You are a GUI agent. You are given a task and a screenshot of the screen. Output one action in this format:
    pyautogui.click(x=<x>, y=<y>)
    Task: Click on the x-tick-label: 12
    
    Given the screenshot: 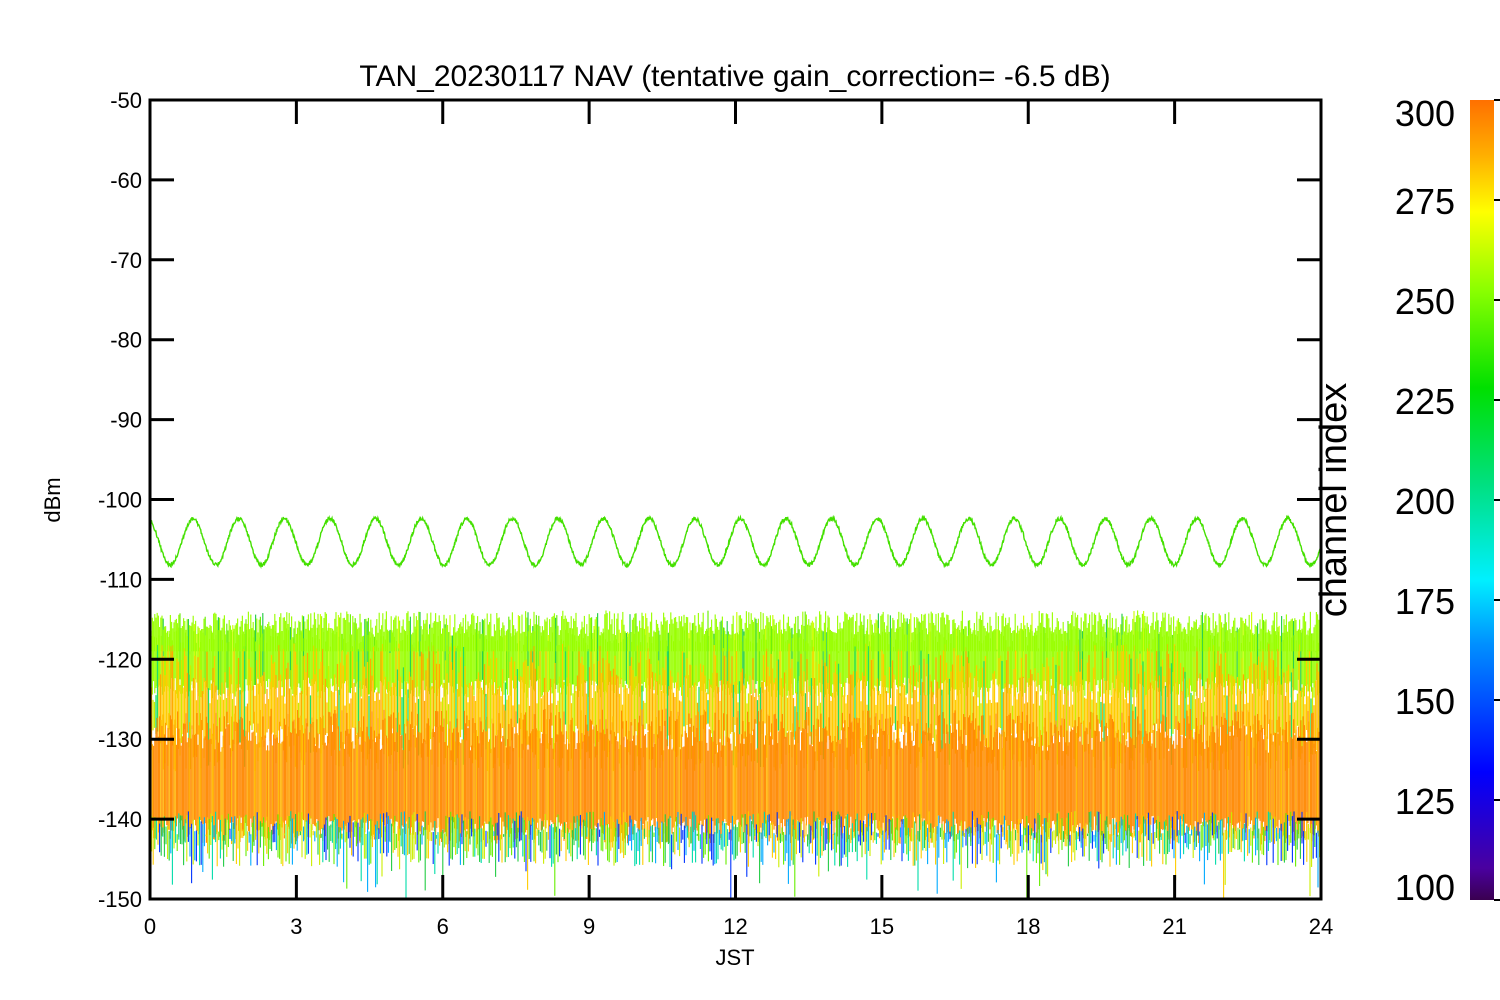 What is the action you would take?
    pyautogui.click(x=735, y=926)
    